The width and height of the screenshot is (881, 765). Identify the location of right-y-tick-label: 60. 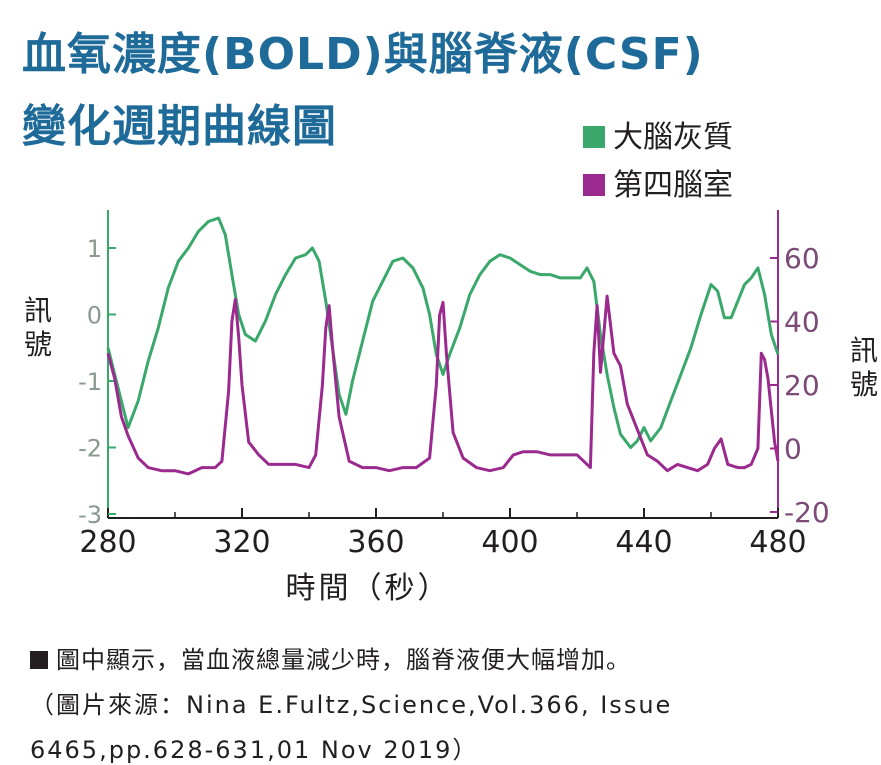
(802, 258).